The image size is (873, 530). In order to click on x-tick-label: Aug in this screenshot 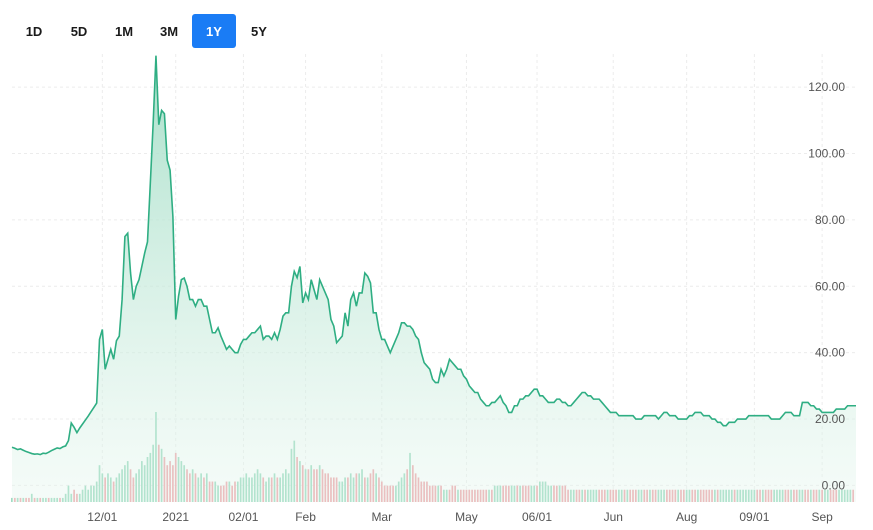, I will do `click(686, 517)`.